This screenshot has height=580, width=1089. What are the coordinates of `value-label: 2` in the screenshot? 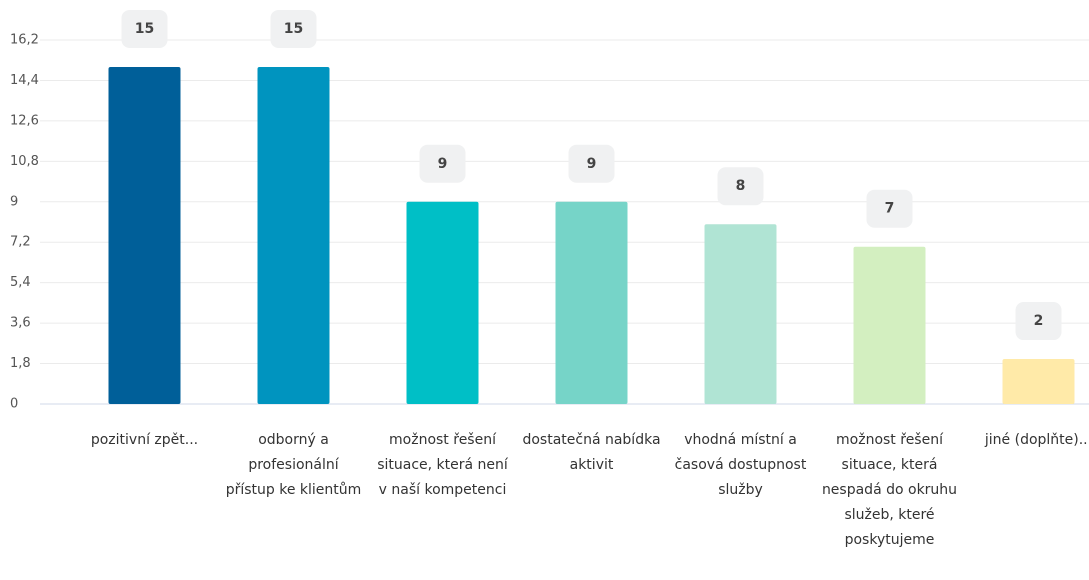 It's located at (1039, 321).